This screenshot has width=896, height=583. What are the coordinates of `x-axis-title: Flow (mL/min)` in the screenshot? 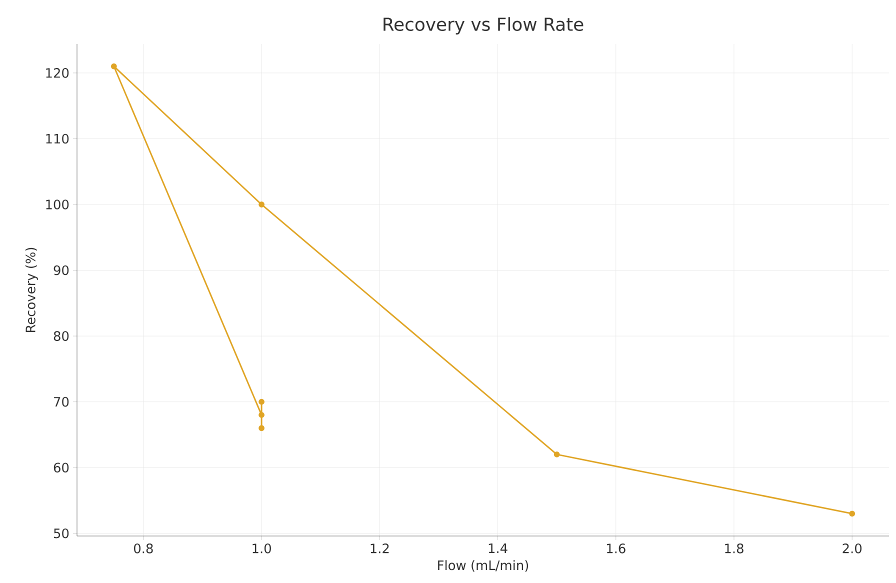 It's located at (483, 566).